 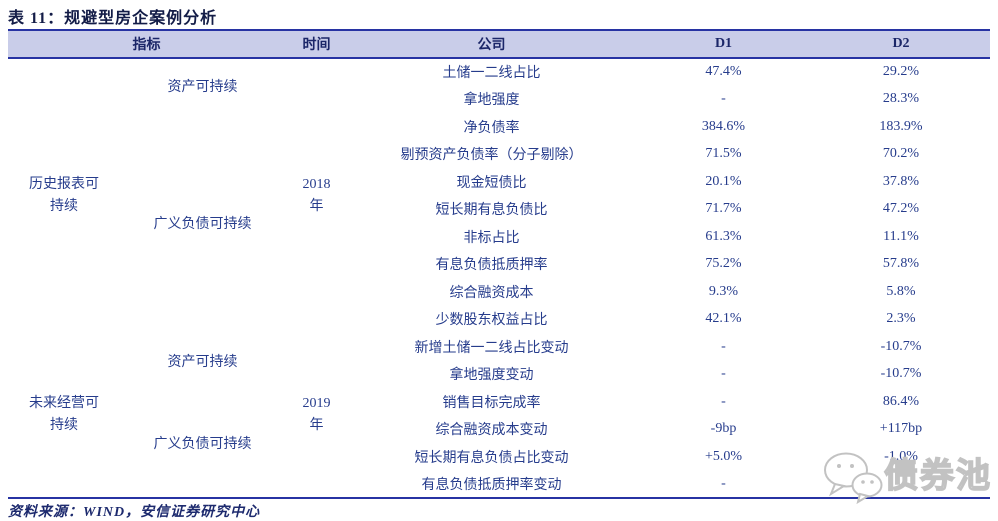 What do you see at coordinates (491, 128) in the screenshot?
I see `company-cell: 净负债率` at bounding box center [491, 128].